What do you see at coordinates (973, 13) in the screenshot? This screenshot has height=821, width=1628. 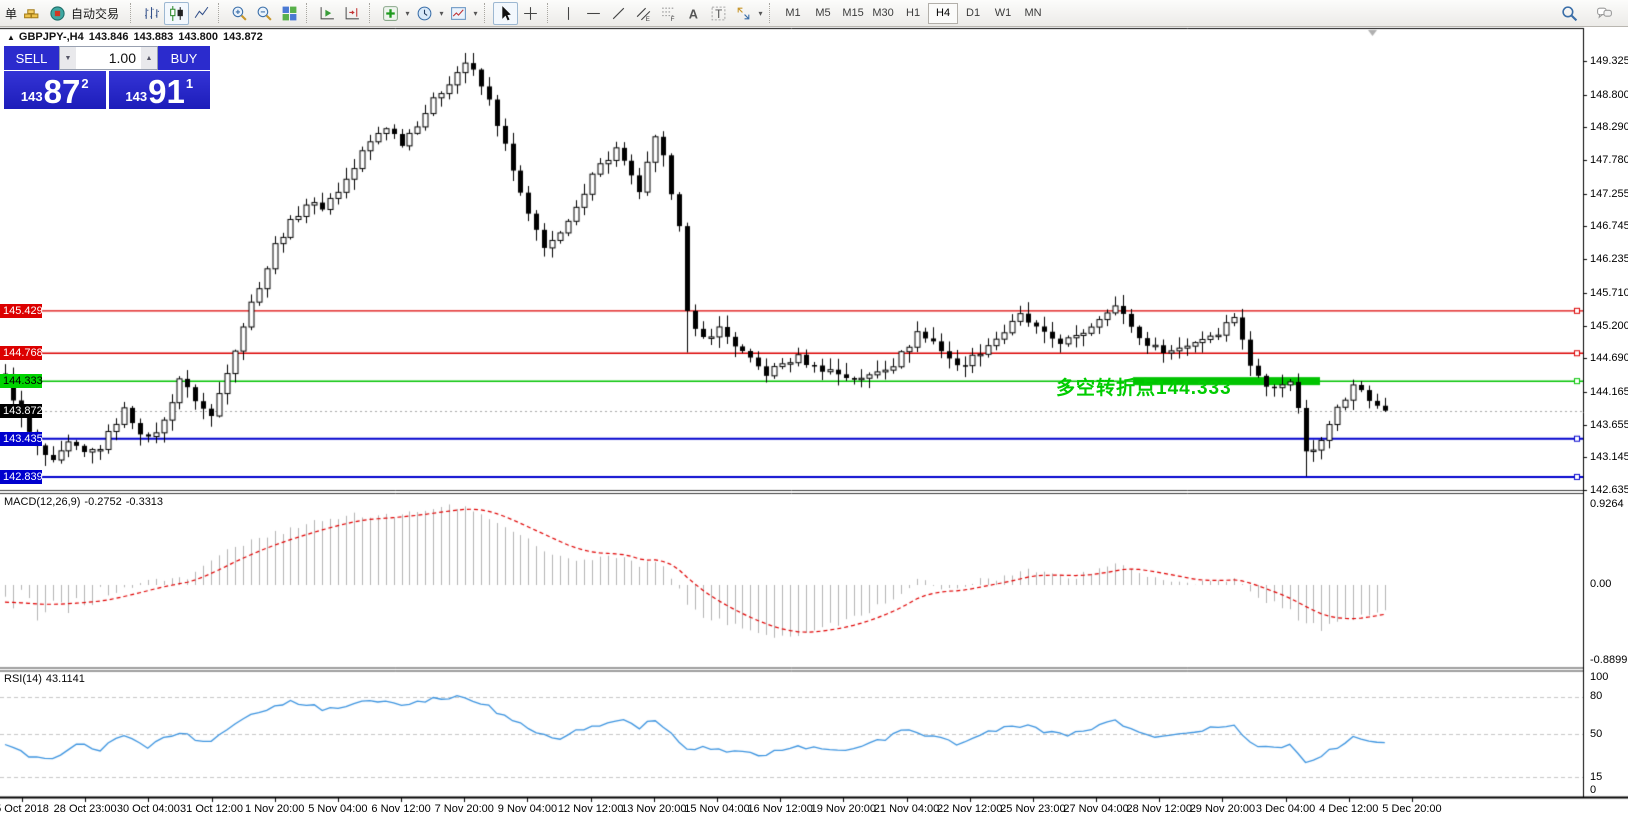 I see `timeframe-d1-button: D1` at bounding box center [973, 13].